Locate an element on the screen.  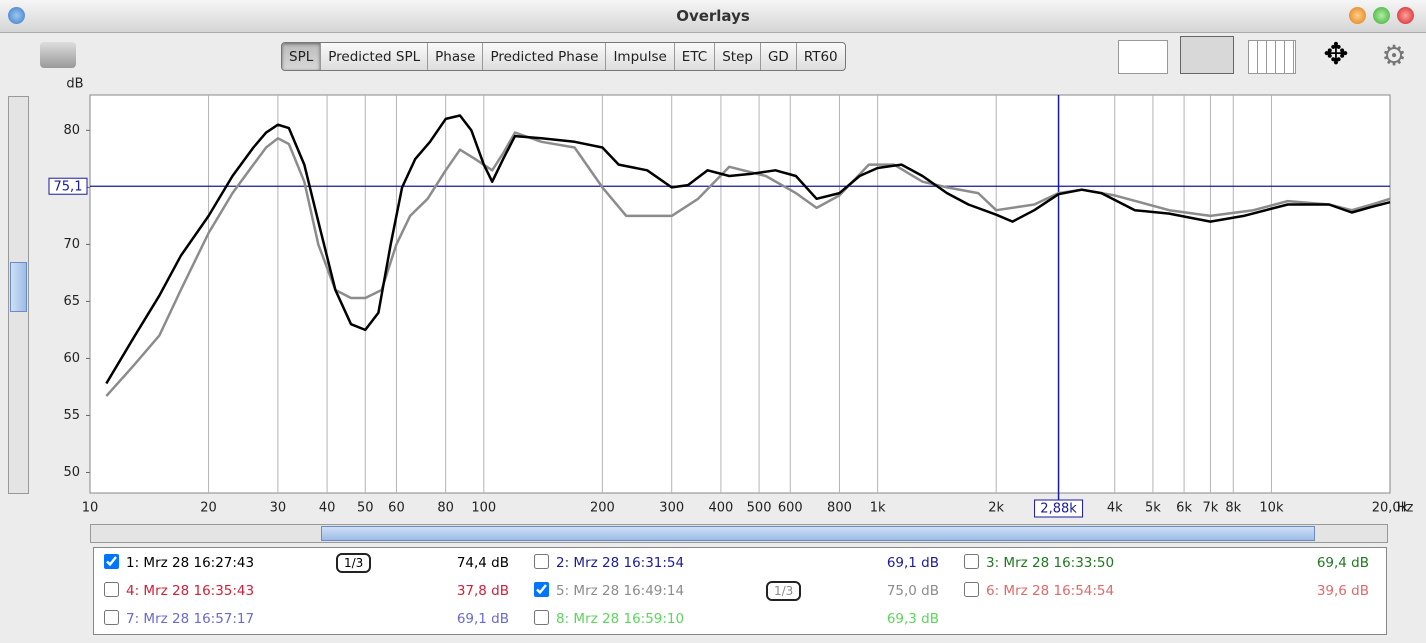
x-tick-label: 10 is located at coordinates (90, 508).